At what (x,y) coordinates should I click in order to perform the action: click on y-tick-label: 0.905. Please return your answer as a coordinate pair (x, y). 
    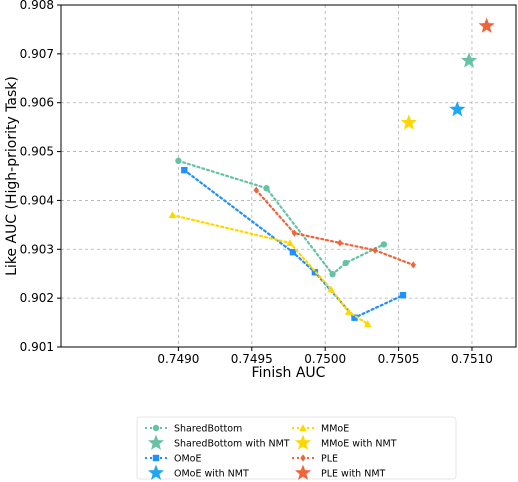
    Looking at the image, I should click on (37, 152).